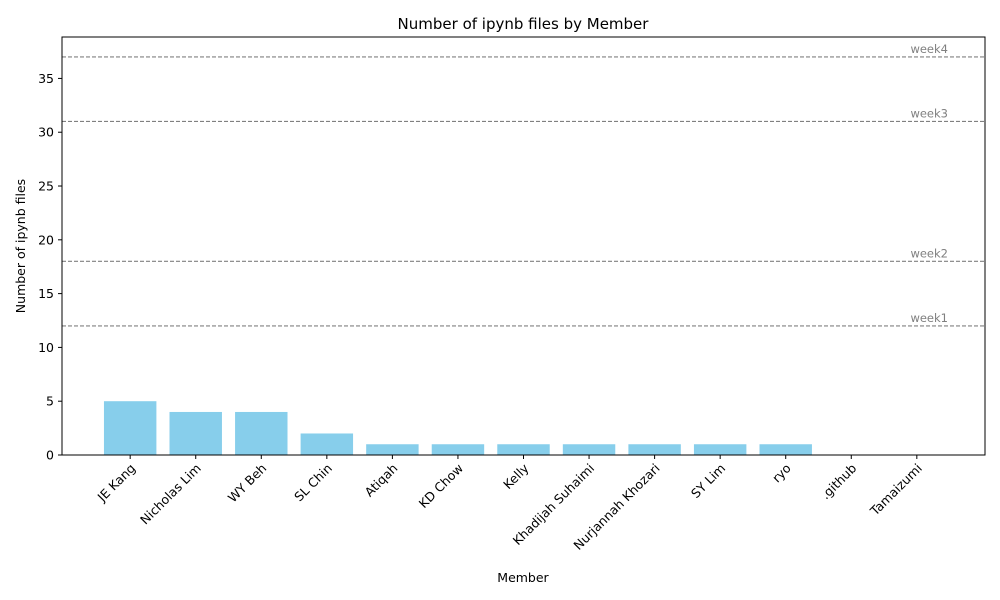  Describe the element at coordinates (170, 494) in the screenshot. I see `x-tick-label: Nicholas Lim` at that location.